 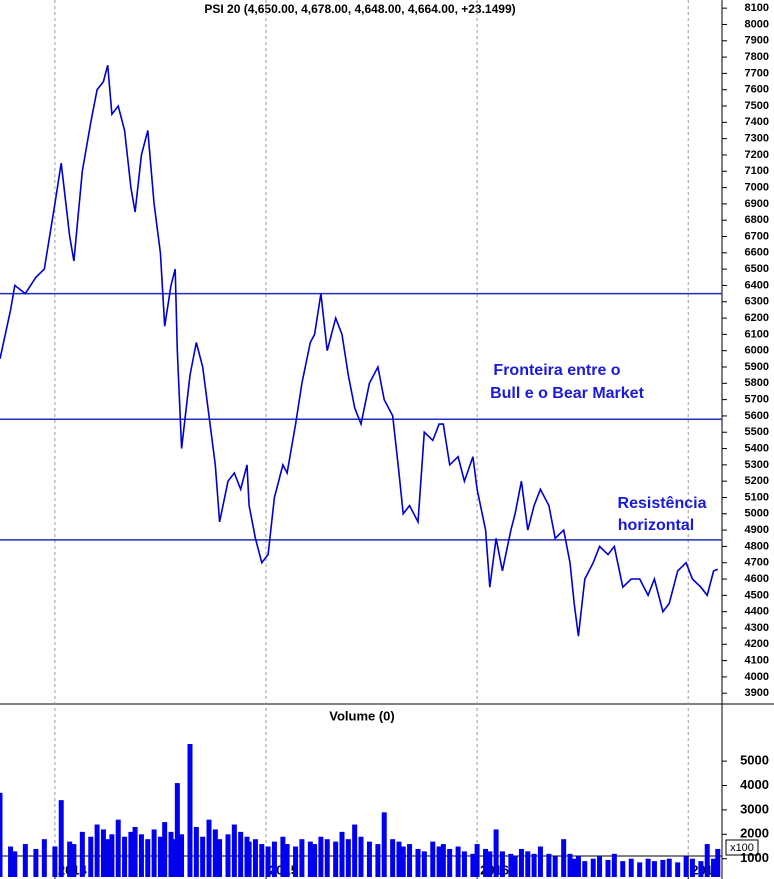 What do you see at coordinates (757, 693) in the screenshot?
I see `y-tick-label: 3900` at bounding box center [757, 693].